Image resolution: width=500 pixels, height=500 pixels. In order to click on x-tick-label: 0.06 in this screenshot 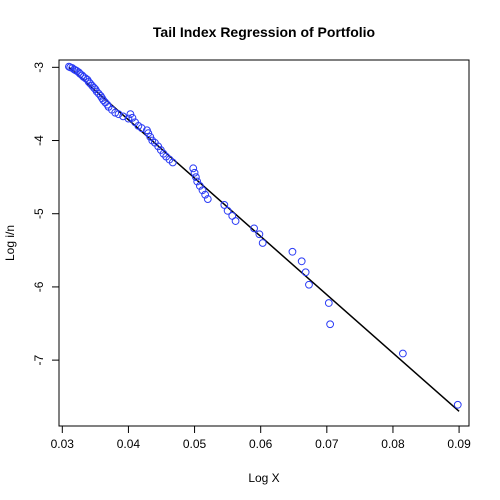, I will do `click(261, 444)`.